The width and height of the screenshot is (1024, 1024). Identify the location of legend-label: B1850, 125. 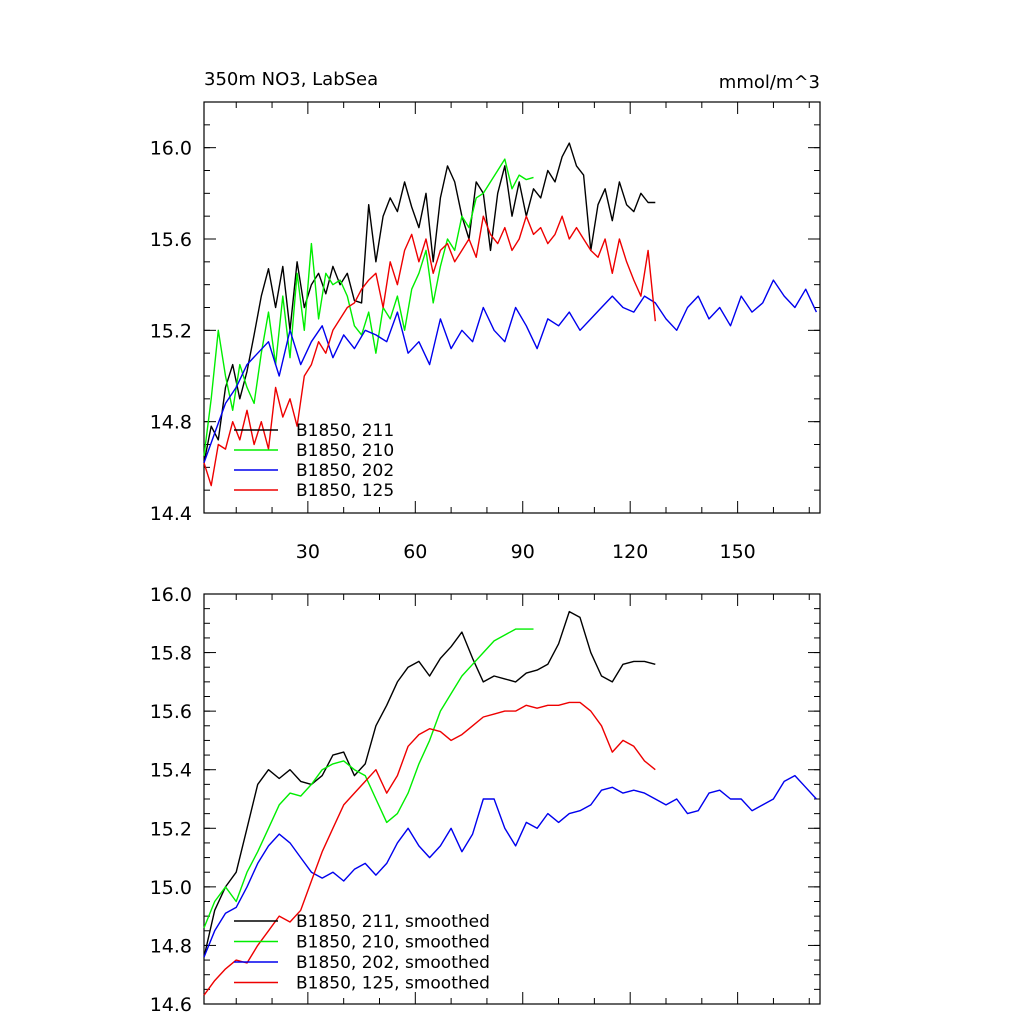
(345, 491).